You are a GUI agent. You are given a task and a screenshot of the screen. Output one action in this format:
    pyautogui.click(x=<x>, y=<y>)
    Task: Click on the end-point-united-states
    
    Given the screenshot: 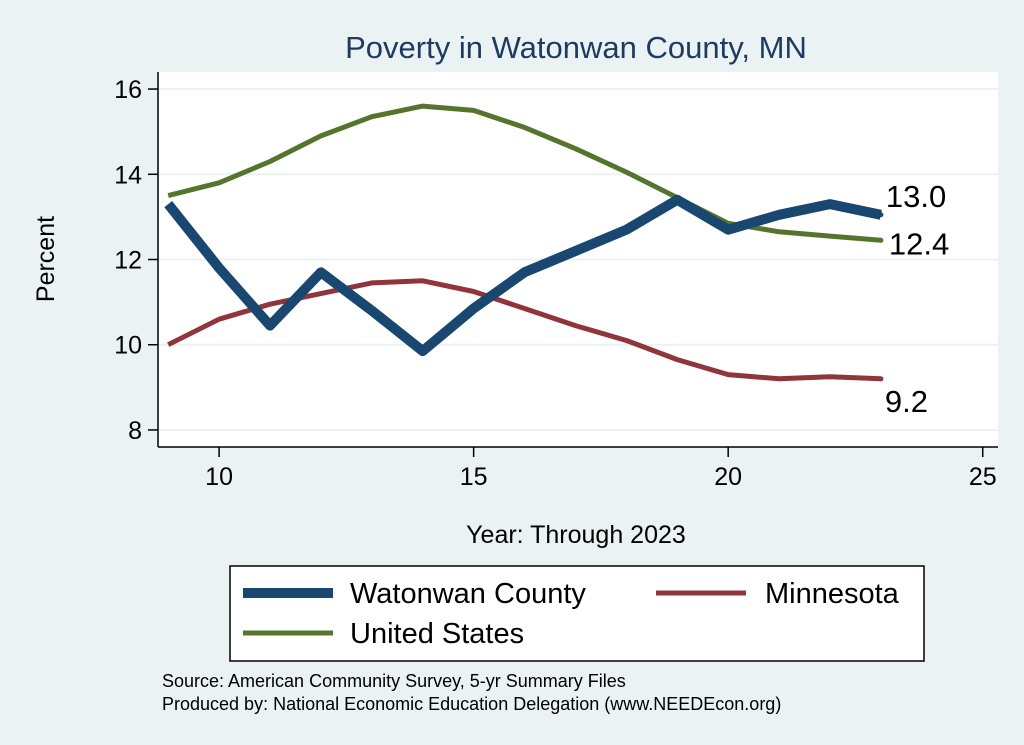 What is the action you would take?
    pyautogui.click(x=881, y=240)
    